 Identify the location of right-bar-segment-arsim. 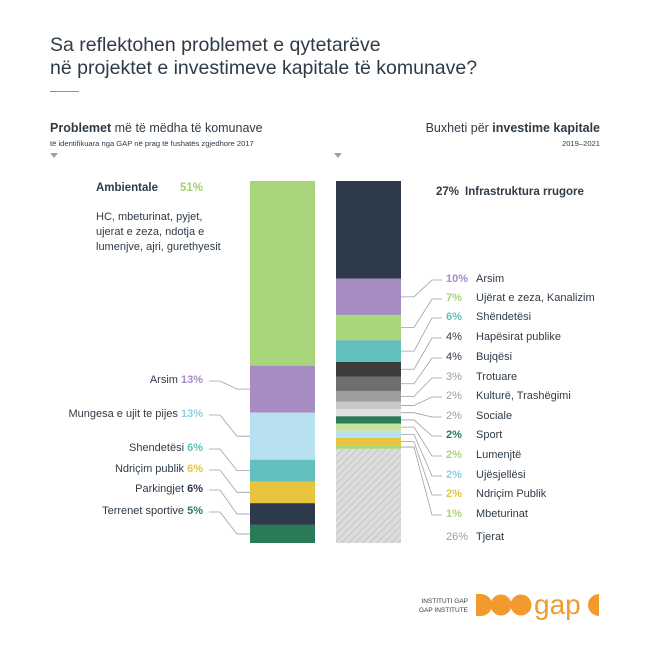
(368, 296).